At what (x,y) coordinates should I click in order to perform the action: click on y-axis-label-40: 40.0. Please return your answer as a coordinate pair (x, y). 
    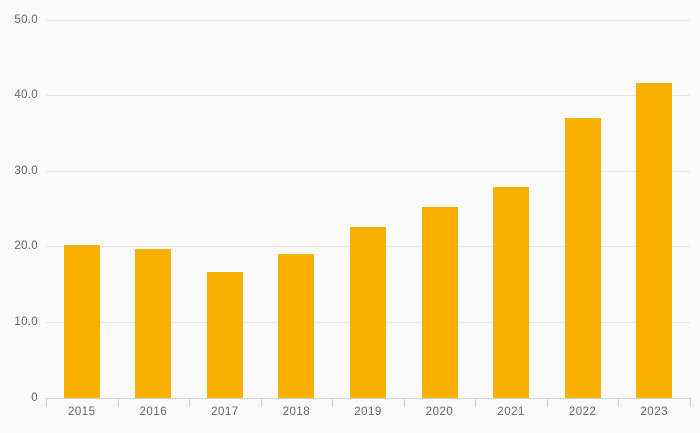
    Looking at the image, I should click on (26, 95).